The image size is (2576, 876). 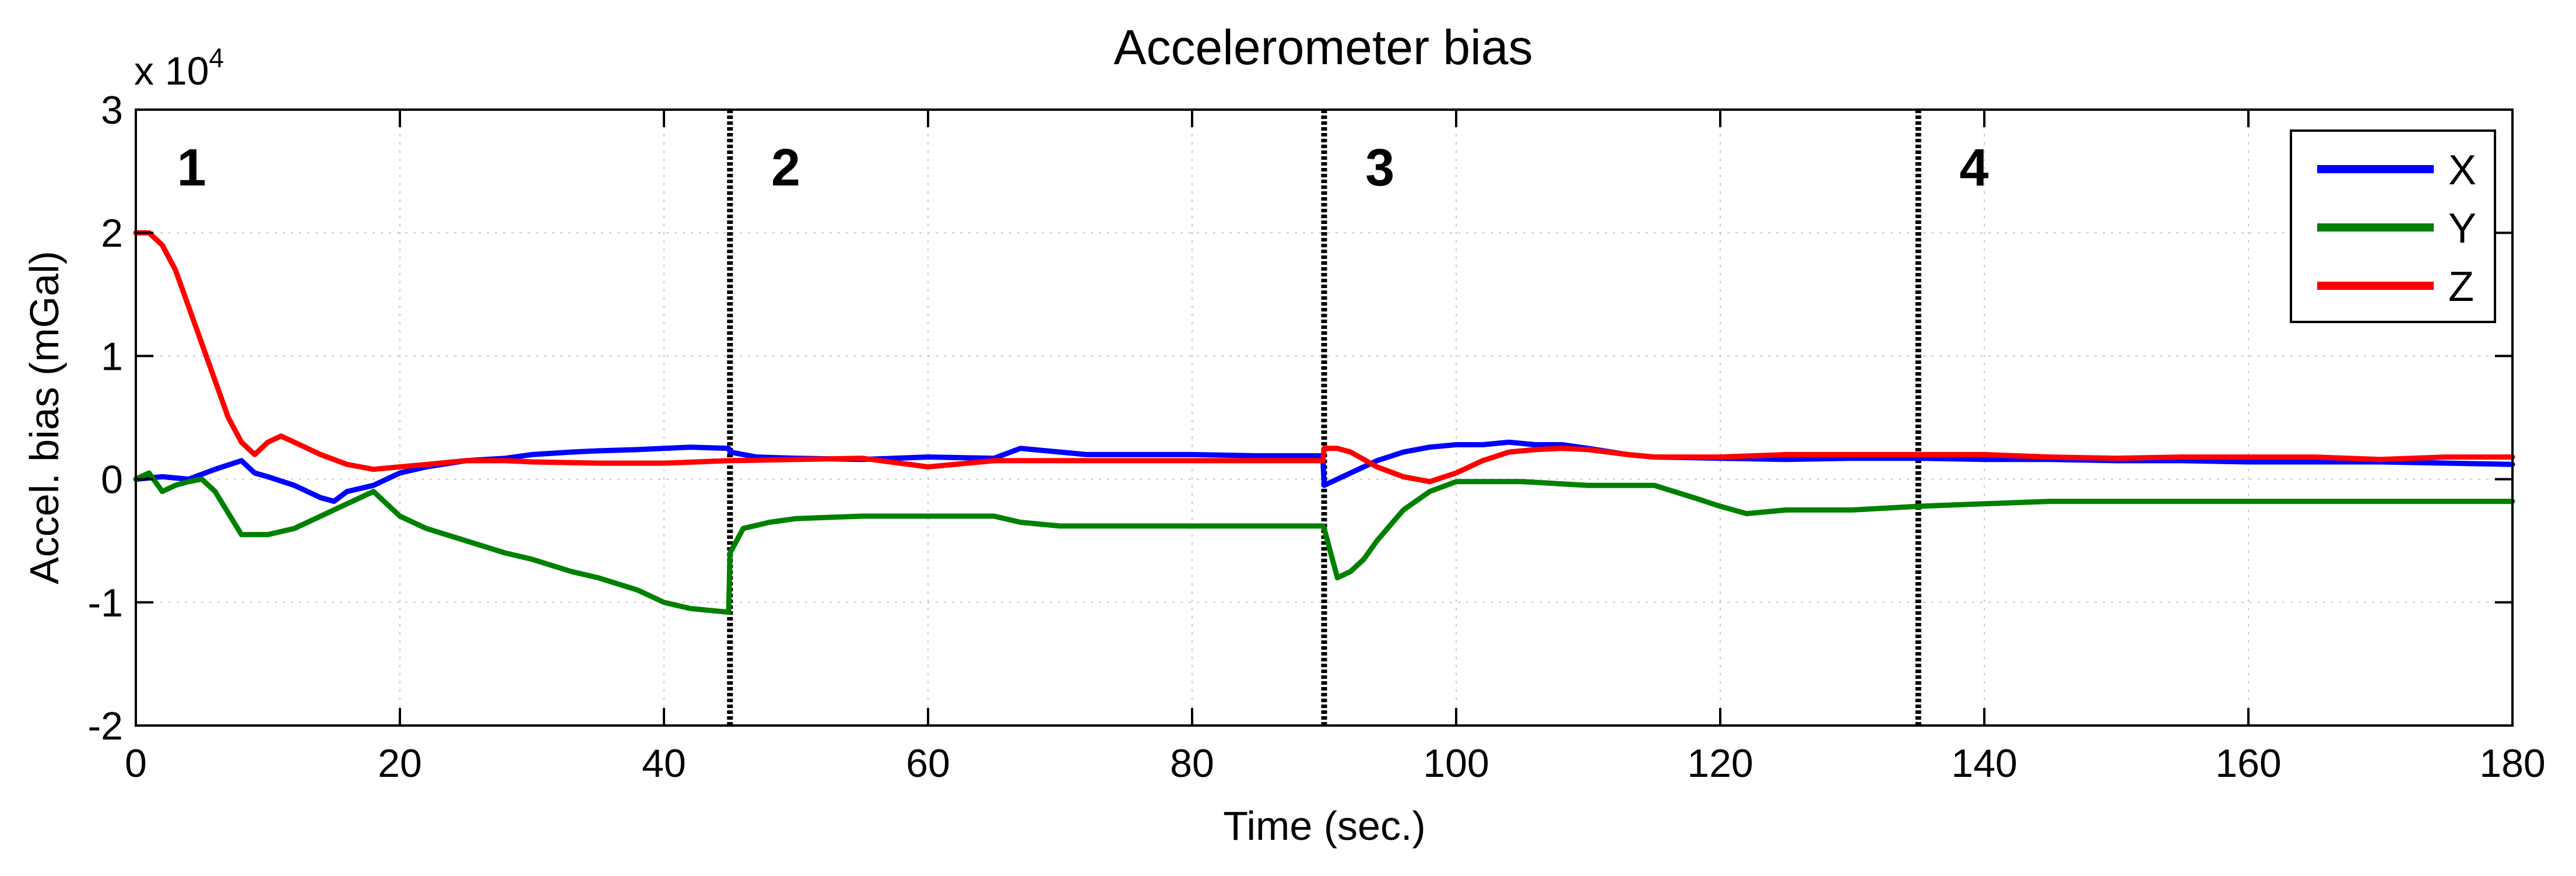 I want to click on x-axis-label: Time (sec.), so click(x=1324, y=826).